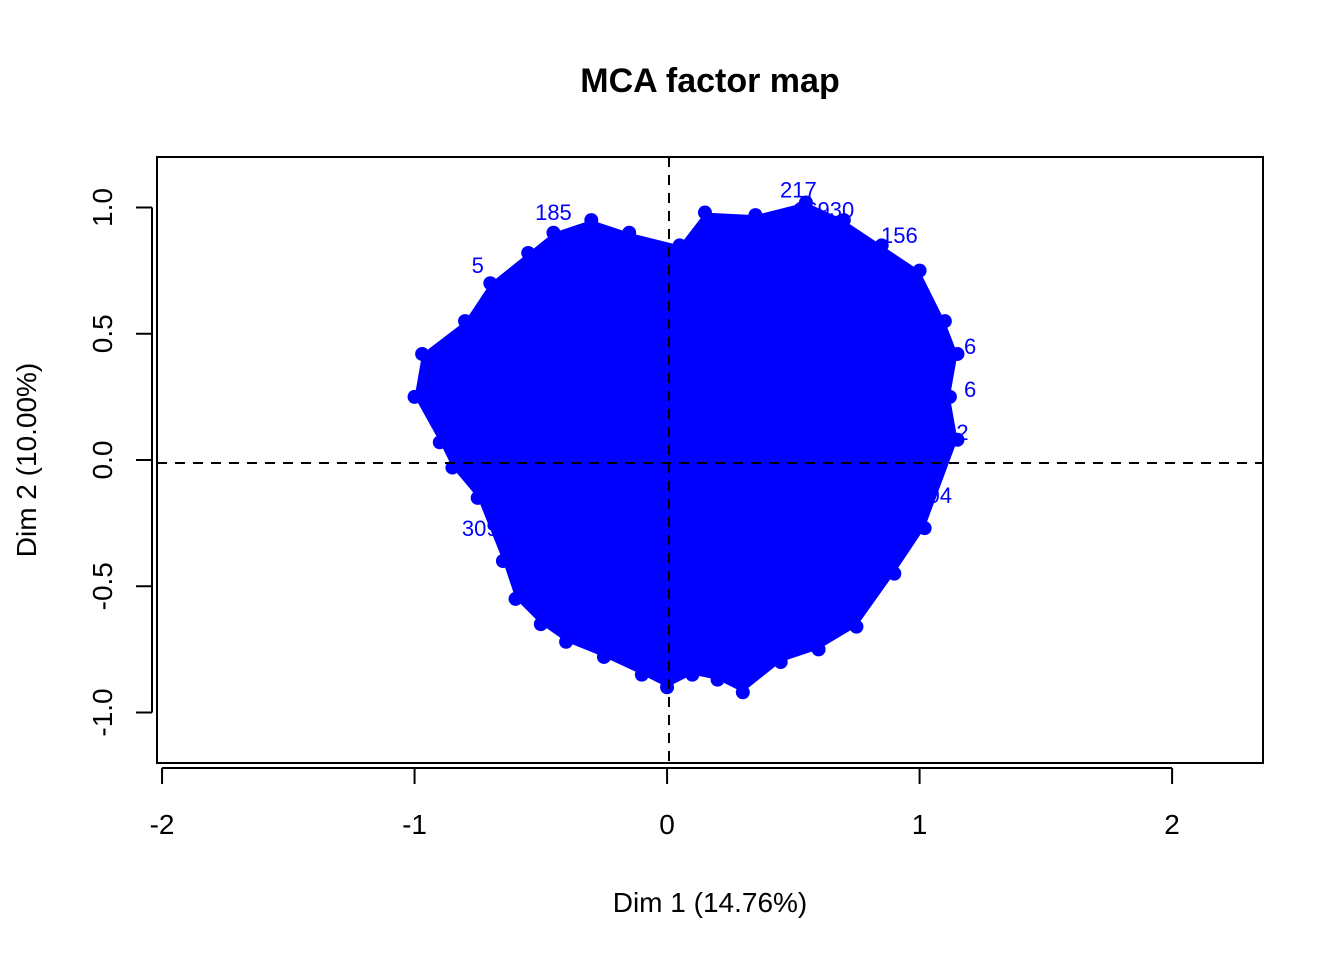 This screenshot has width=1344, height=960. I want to click on point-label: 4, so click(879, 558).